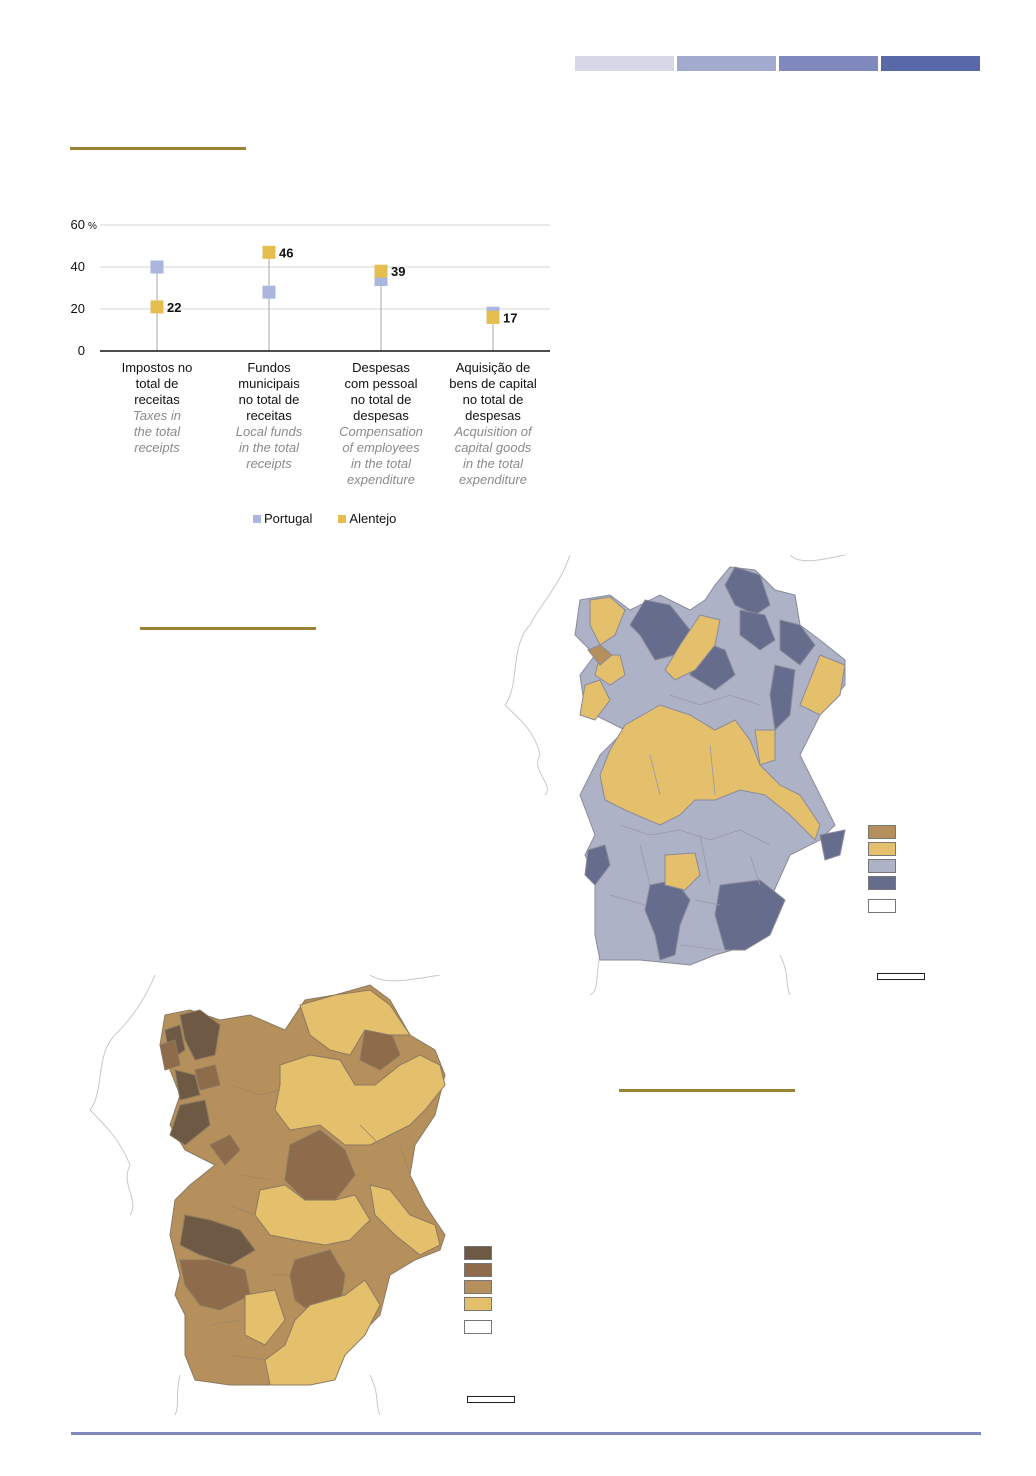  Describe the element at coordinates (342, 518) in the screenshot. I see `legend-swatch-alentejo` at that location.